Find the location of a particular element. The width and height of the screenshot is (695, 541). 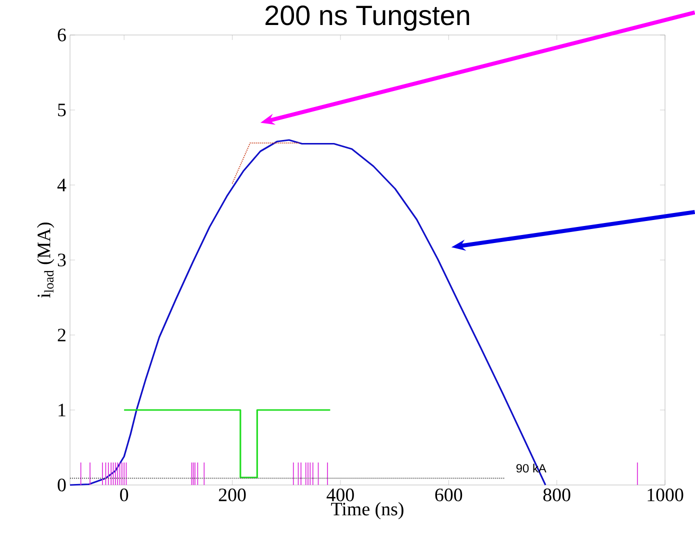

y-tick-label: 2 is located at coordinates (62, 335).